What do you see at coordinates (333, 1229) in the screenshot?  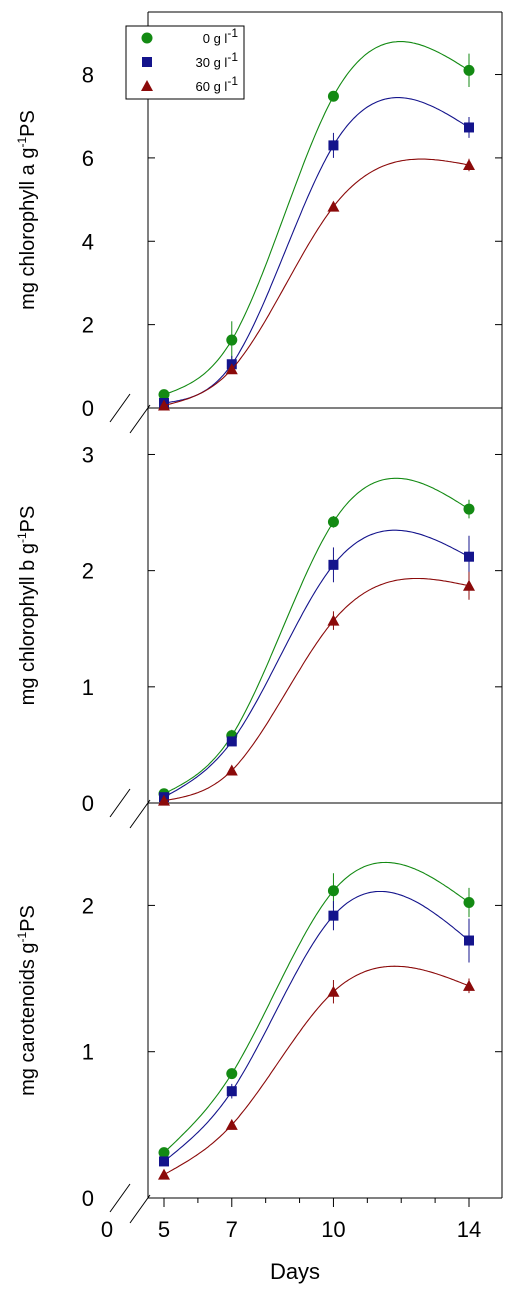 I see `x-tick-label: 10` at bounding box center [333, 1229].